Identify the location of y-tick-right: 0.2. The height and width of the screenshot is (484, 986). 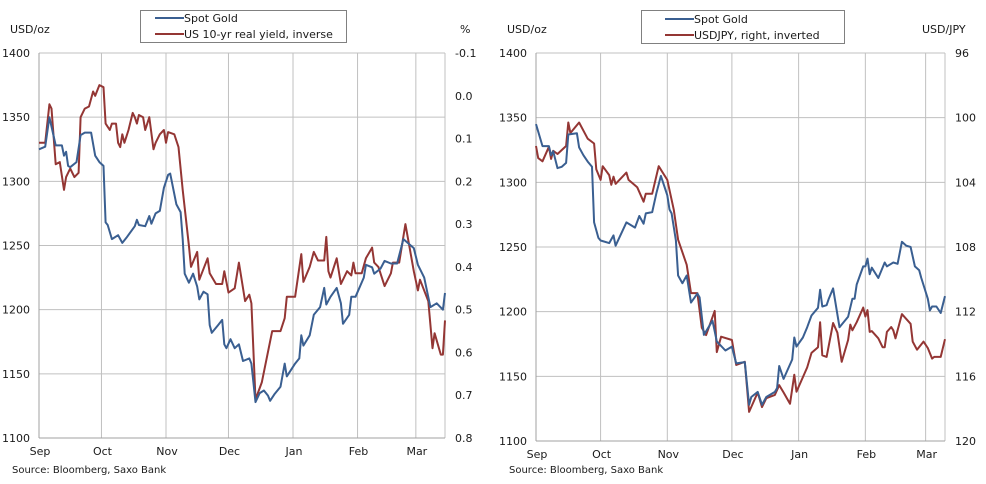
(464, 181).